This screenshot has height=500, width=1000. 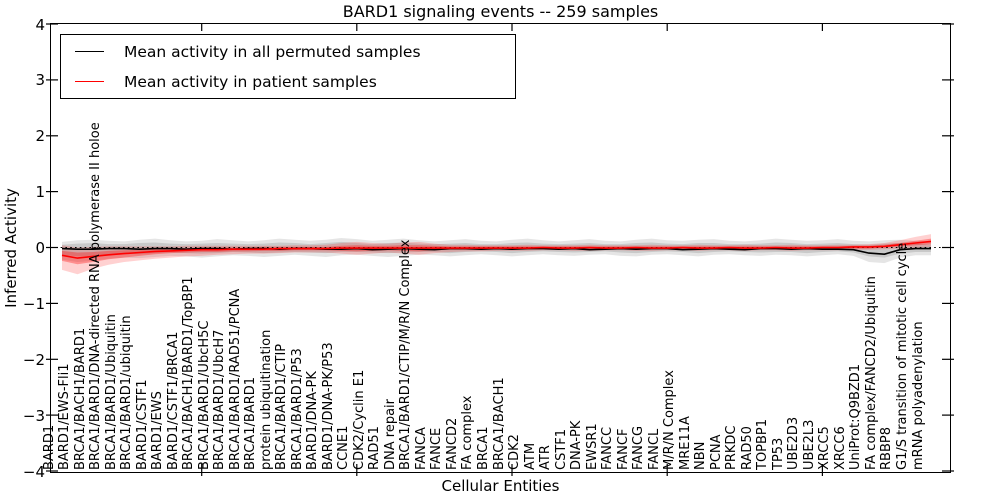 What do you see at coordinates (33, 415) in the screenshot?
I see `y-tick-label: −3` at bounding box center [33, 415].